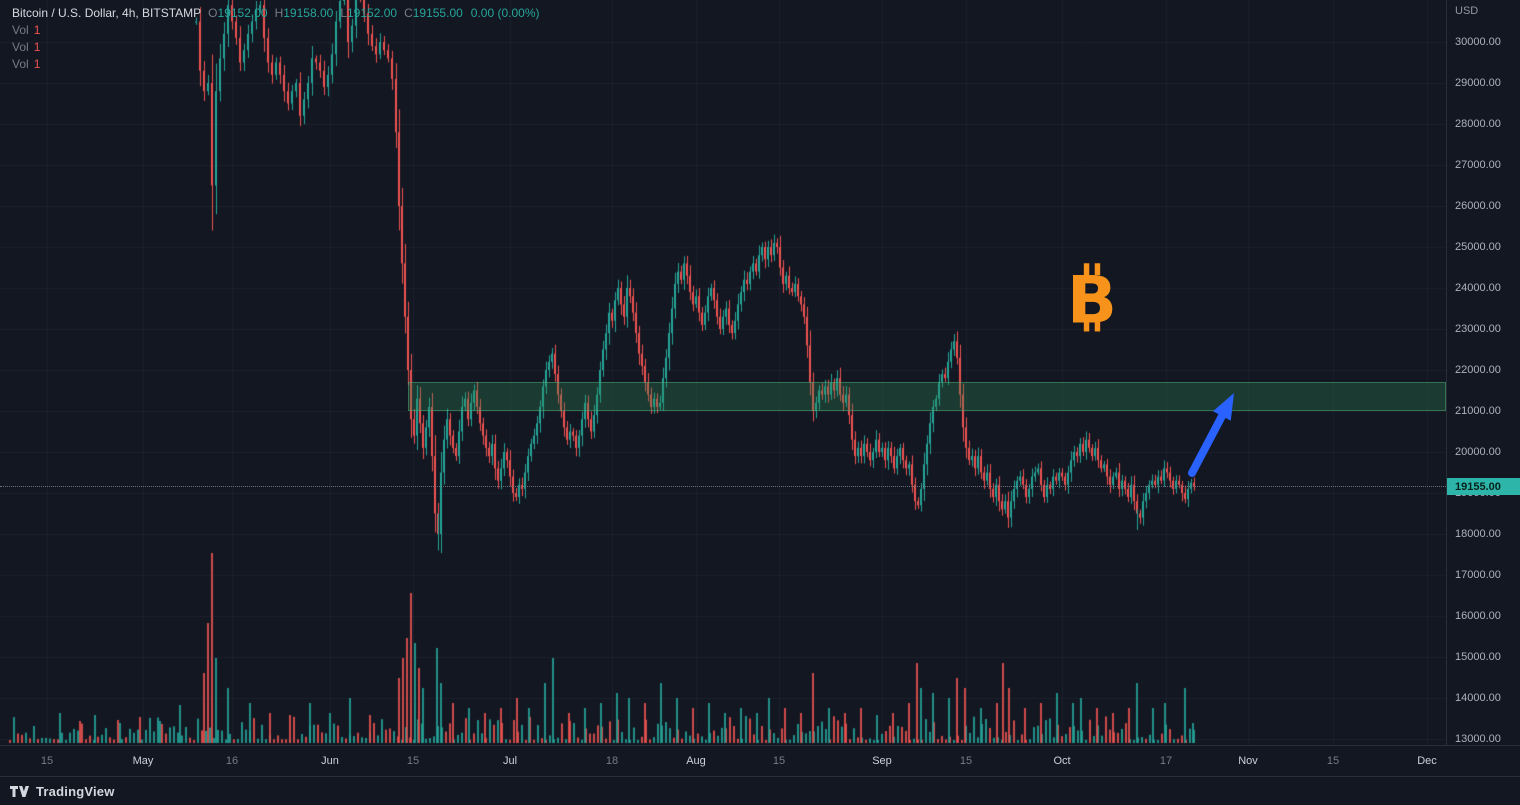  What do you see at coordinates (308, 13) in the screenshot?
I see `high-value: 19158.00` at bounding box center [308, 13].